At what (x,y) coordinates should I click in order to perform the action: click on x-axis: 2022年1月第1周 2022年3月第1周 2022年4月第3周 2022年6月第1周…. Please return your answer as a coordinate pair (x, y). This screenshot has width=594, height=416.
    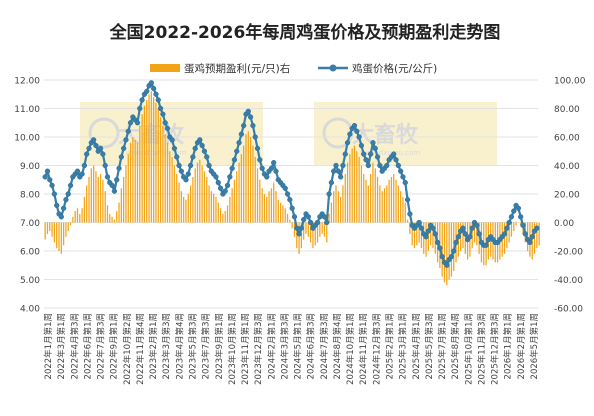
    Looking at the image, I should click on (291, 349).